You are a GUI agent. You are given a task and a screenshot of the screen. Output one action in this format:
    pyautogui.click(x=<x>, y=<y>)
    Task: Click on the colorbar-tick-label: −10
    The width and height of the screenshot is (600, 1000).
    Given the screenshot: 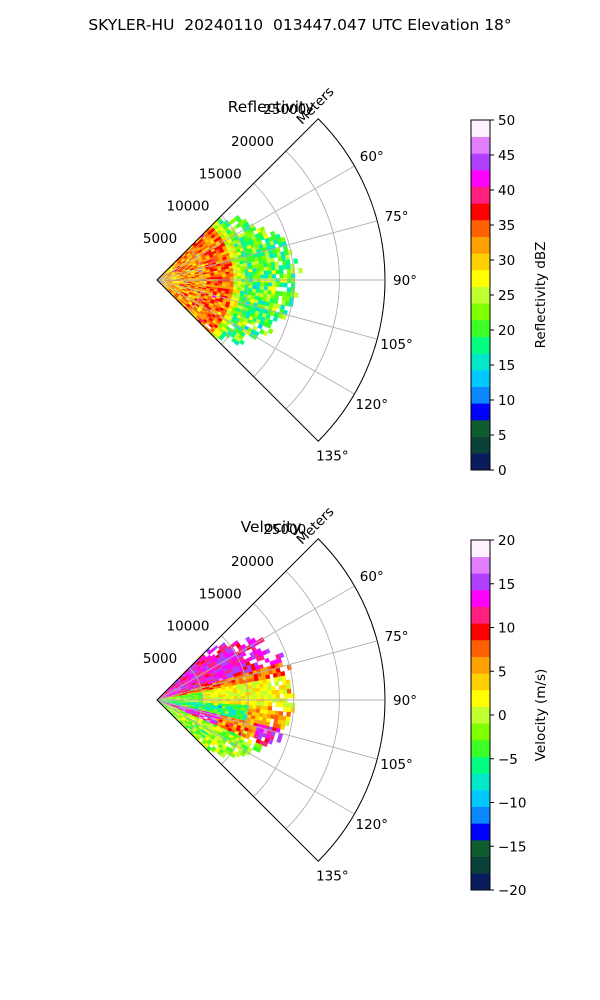 What is the action you would take?
    pyautogui.click(x=512, y=804)
    